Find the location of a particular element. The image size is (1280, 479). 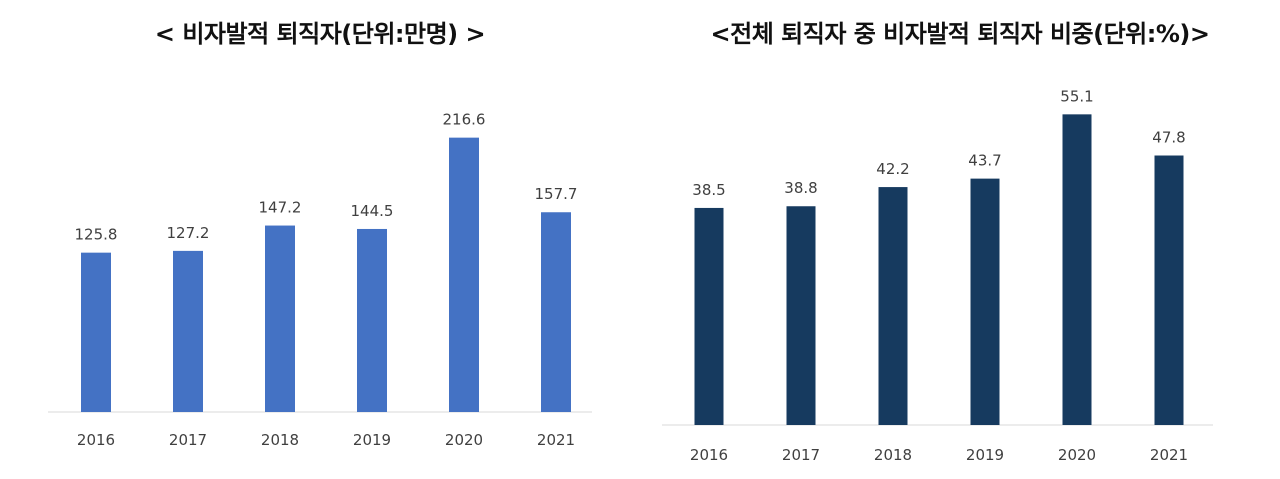

data-label-2018: 147.2 is located at coordinates (280, 208).